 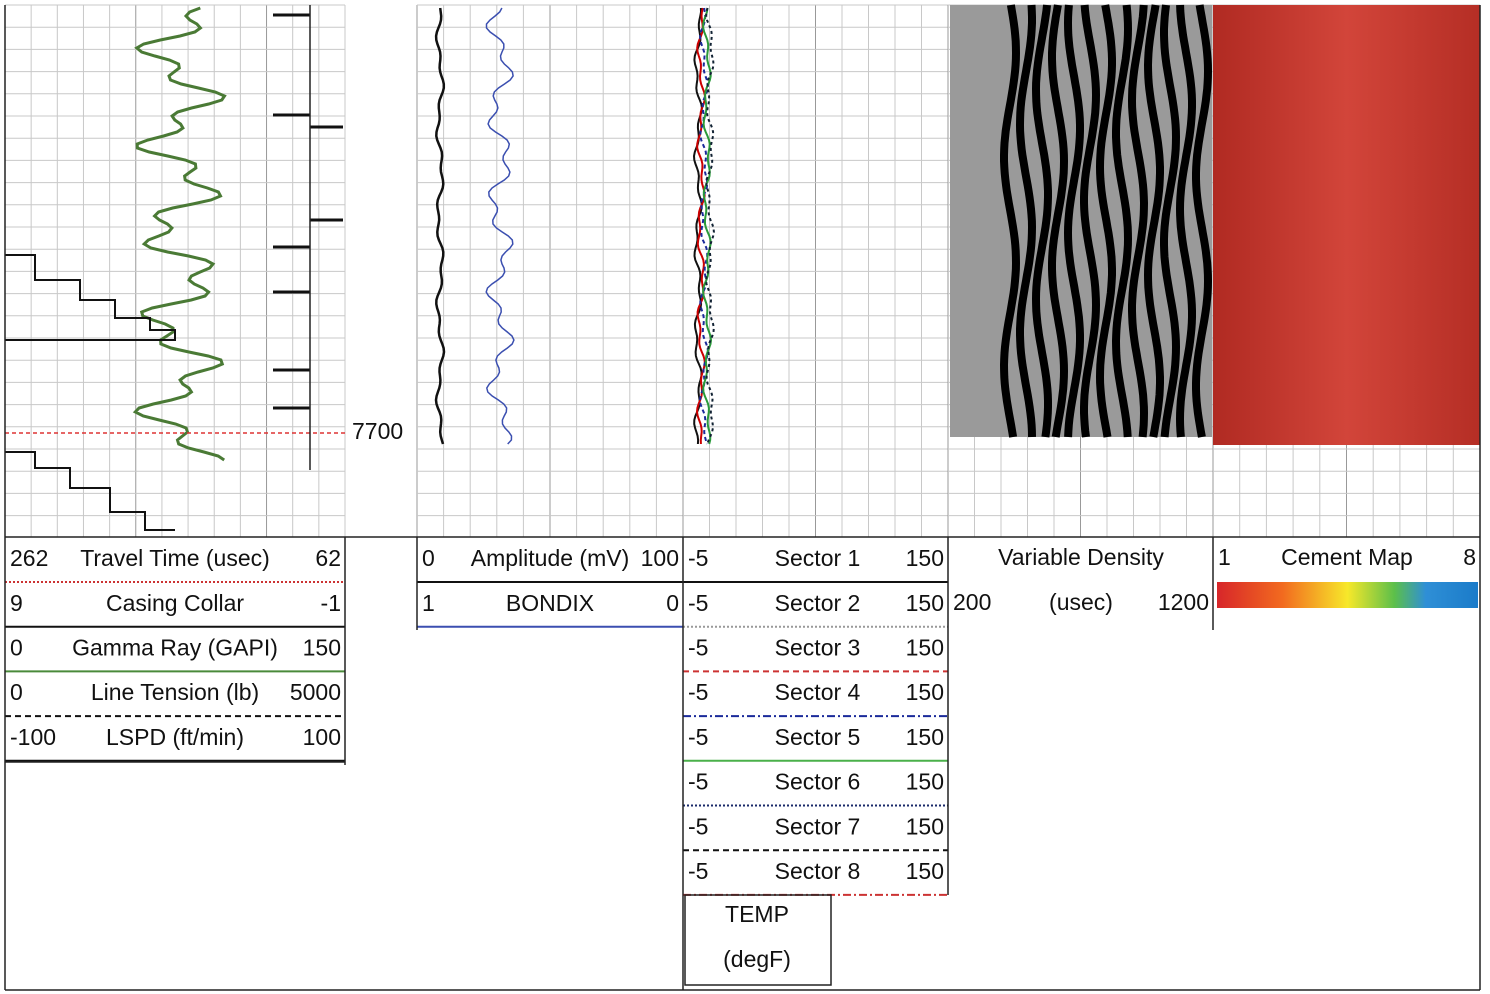 What do you see at coordinates (428, 603) in the screenshot?
I see `curve-left: 1` at bounding box center [428, 603].